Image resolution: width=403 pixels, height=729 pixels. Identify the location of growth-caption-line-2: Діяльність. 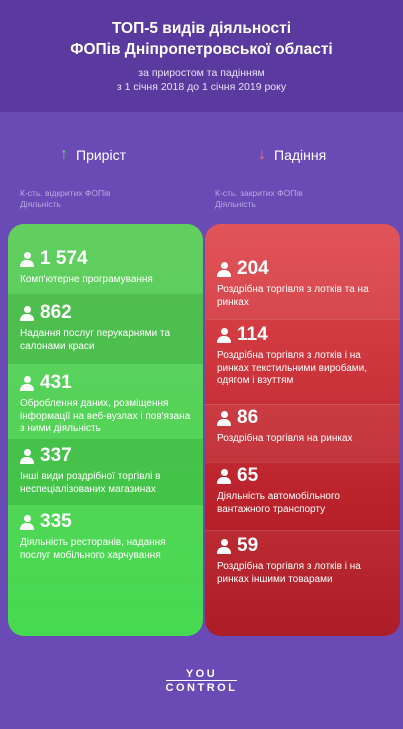
(40, 204).